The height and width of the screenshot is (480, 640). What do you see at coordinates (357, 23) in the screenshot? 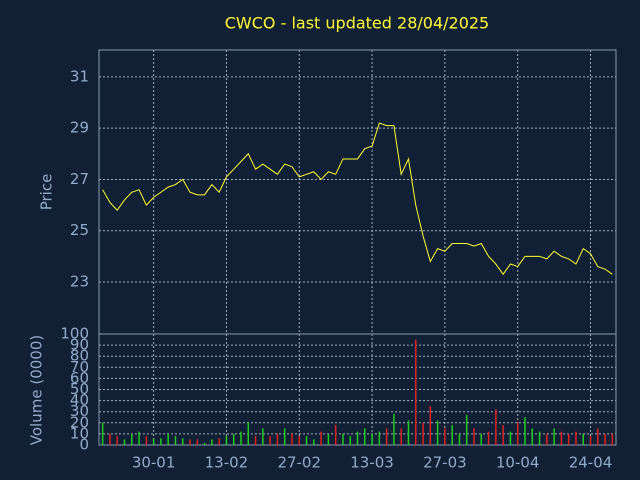
I see `chart-title: CWCO - last updated 28/04/2025` at bounding box center [357, 23].